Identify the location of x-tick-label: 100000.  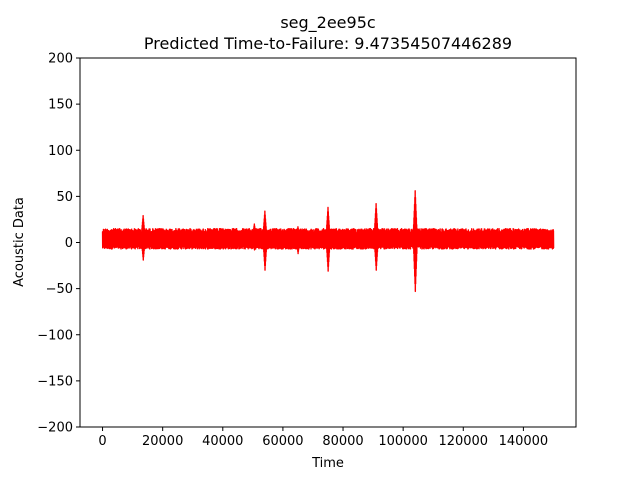
(403, 441).